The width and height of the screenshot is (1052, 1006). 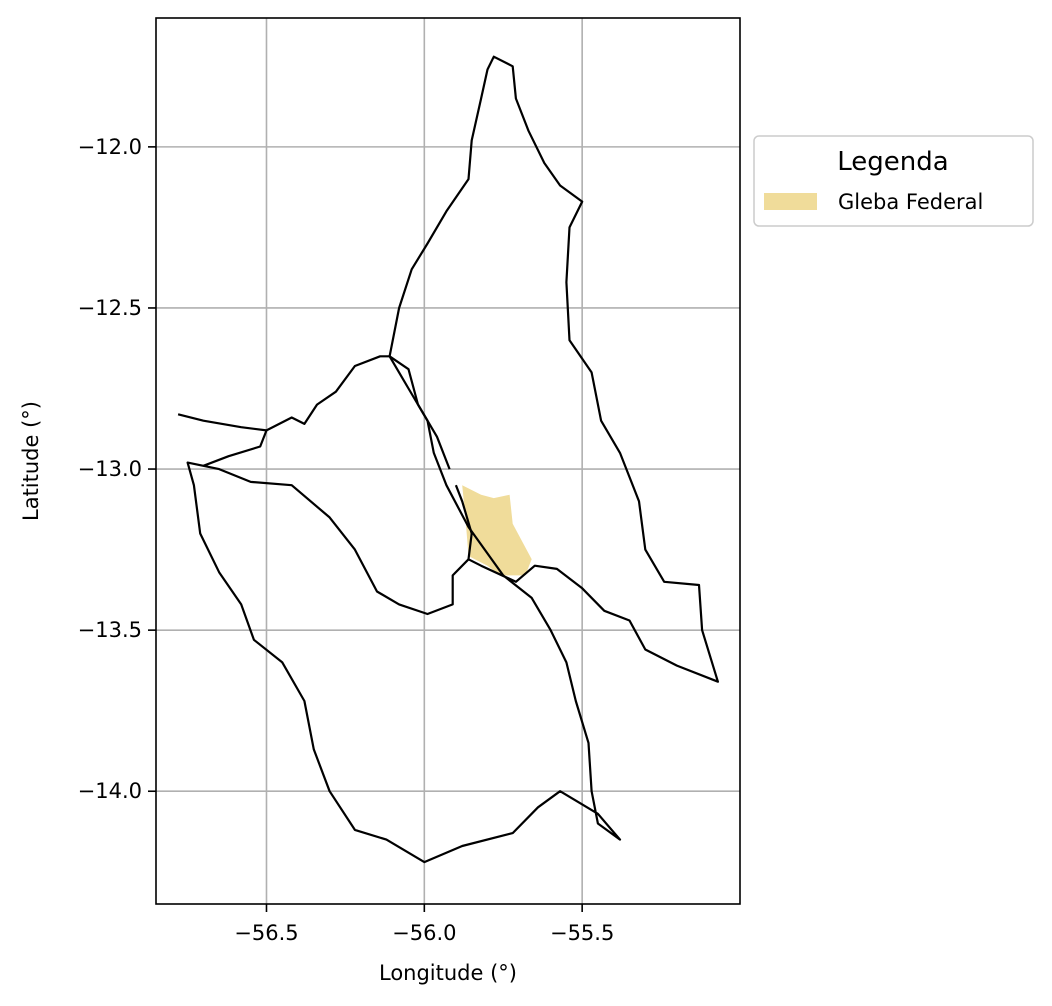 What do you see at coordinates (31, 461) in the screenshot?
I see `y-axis-label: Latitude (°)` at bounding box center [31, 461].